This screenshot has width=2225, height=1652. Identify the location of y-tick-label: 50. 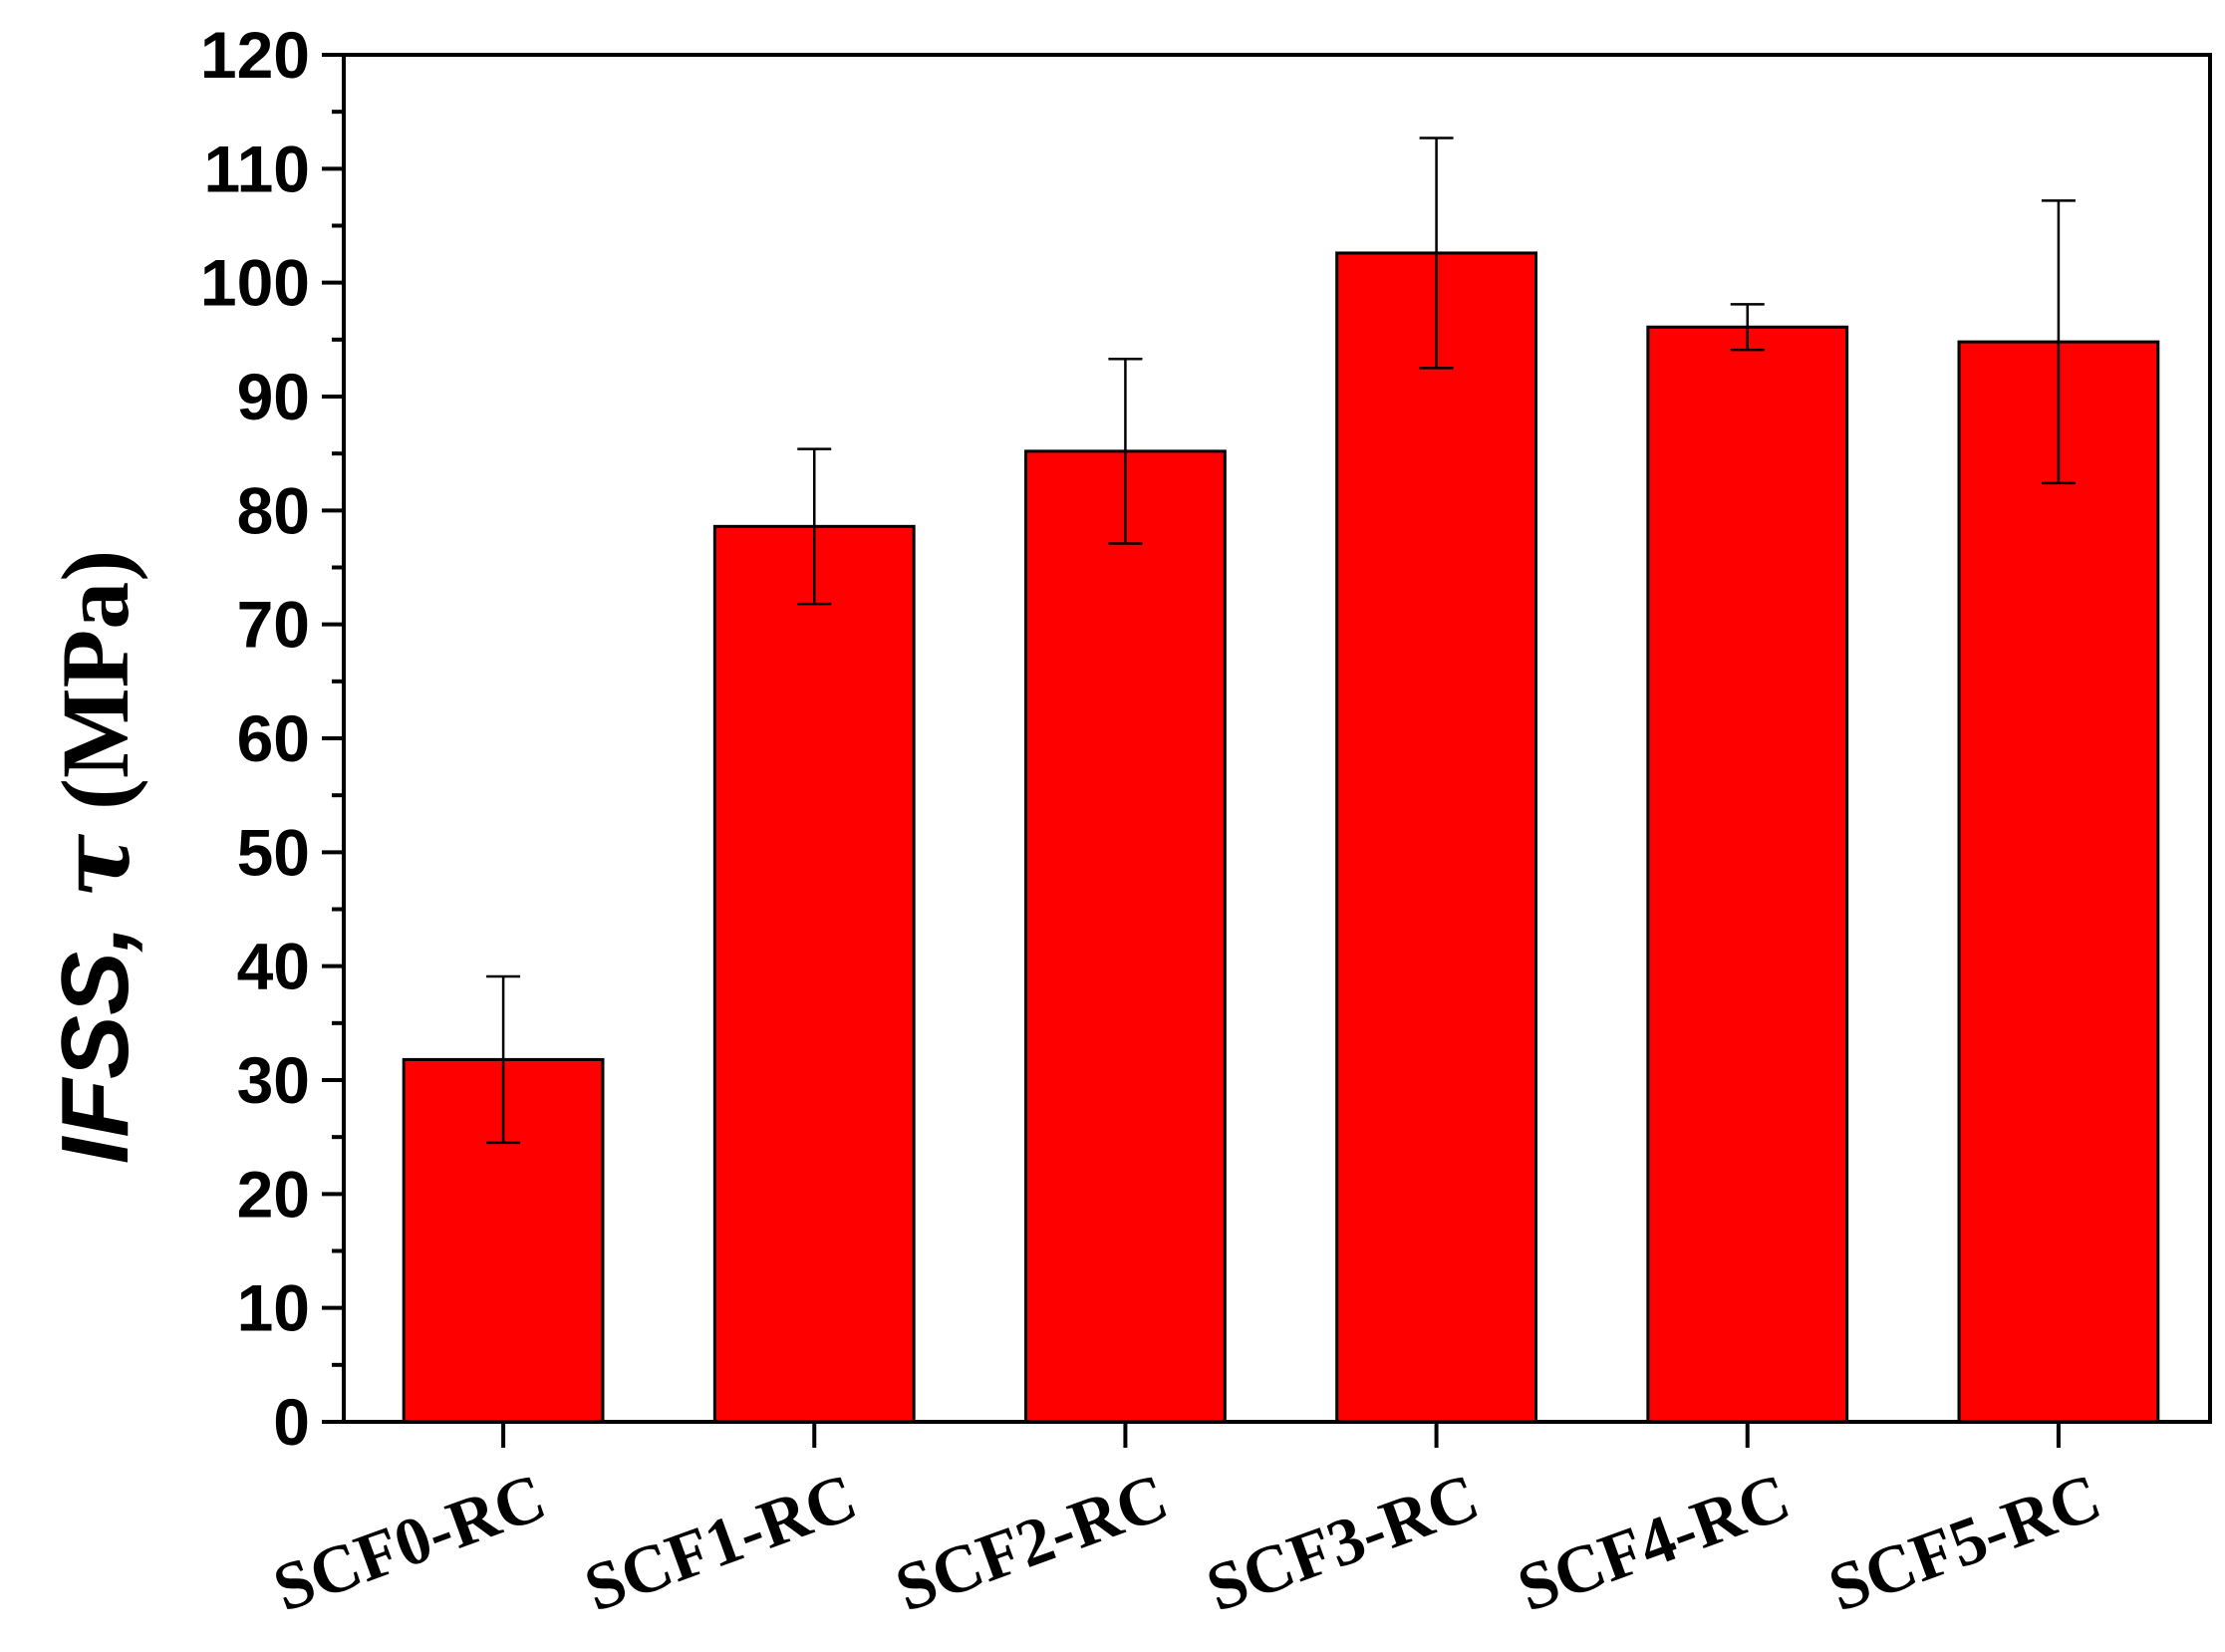
(273, 852).